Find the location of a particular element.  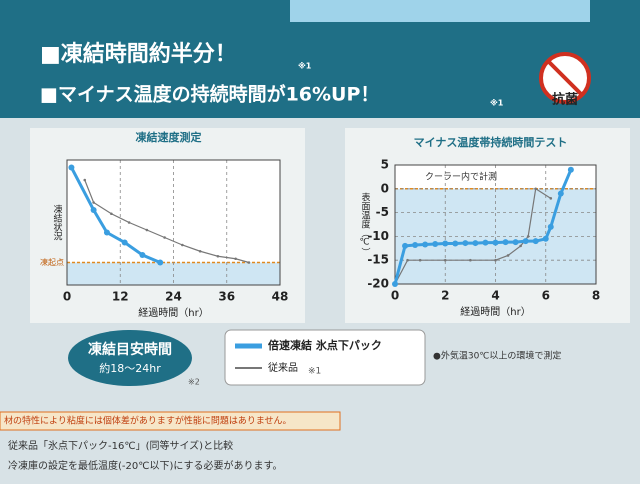

series-line is located at coordinates (115, 215).